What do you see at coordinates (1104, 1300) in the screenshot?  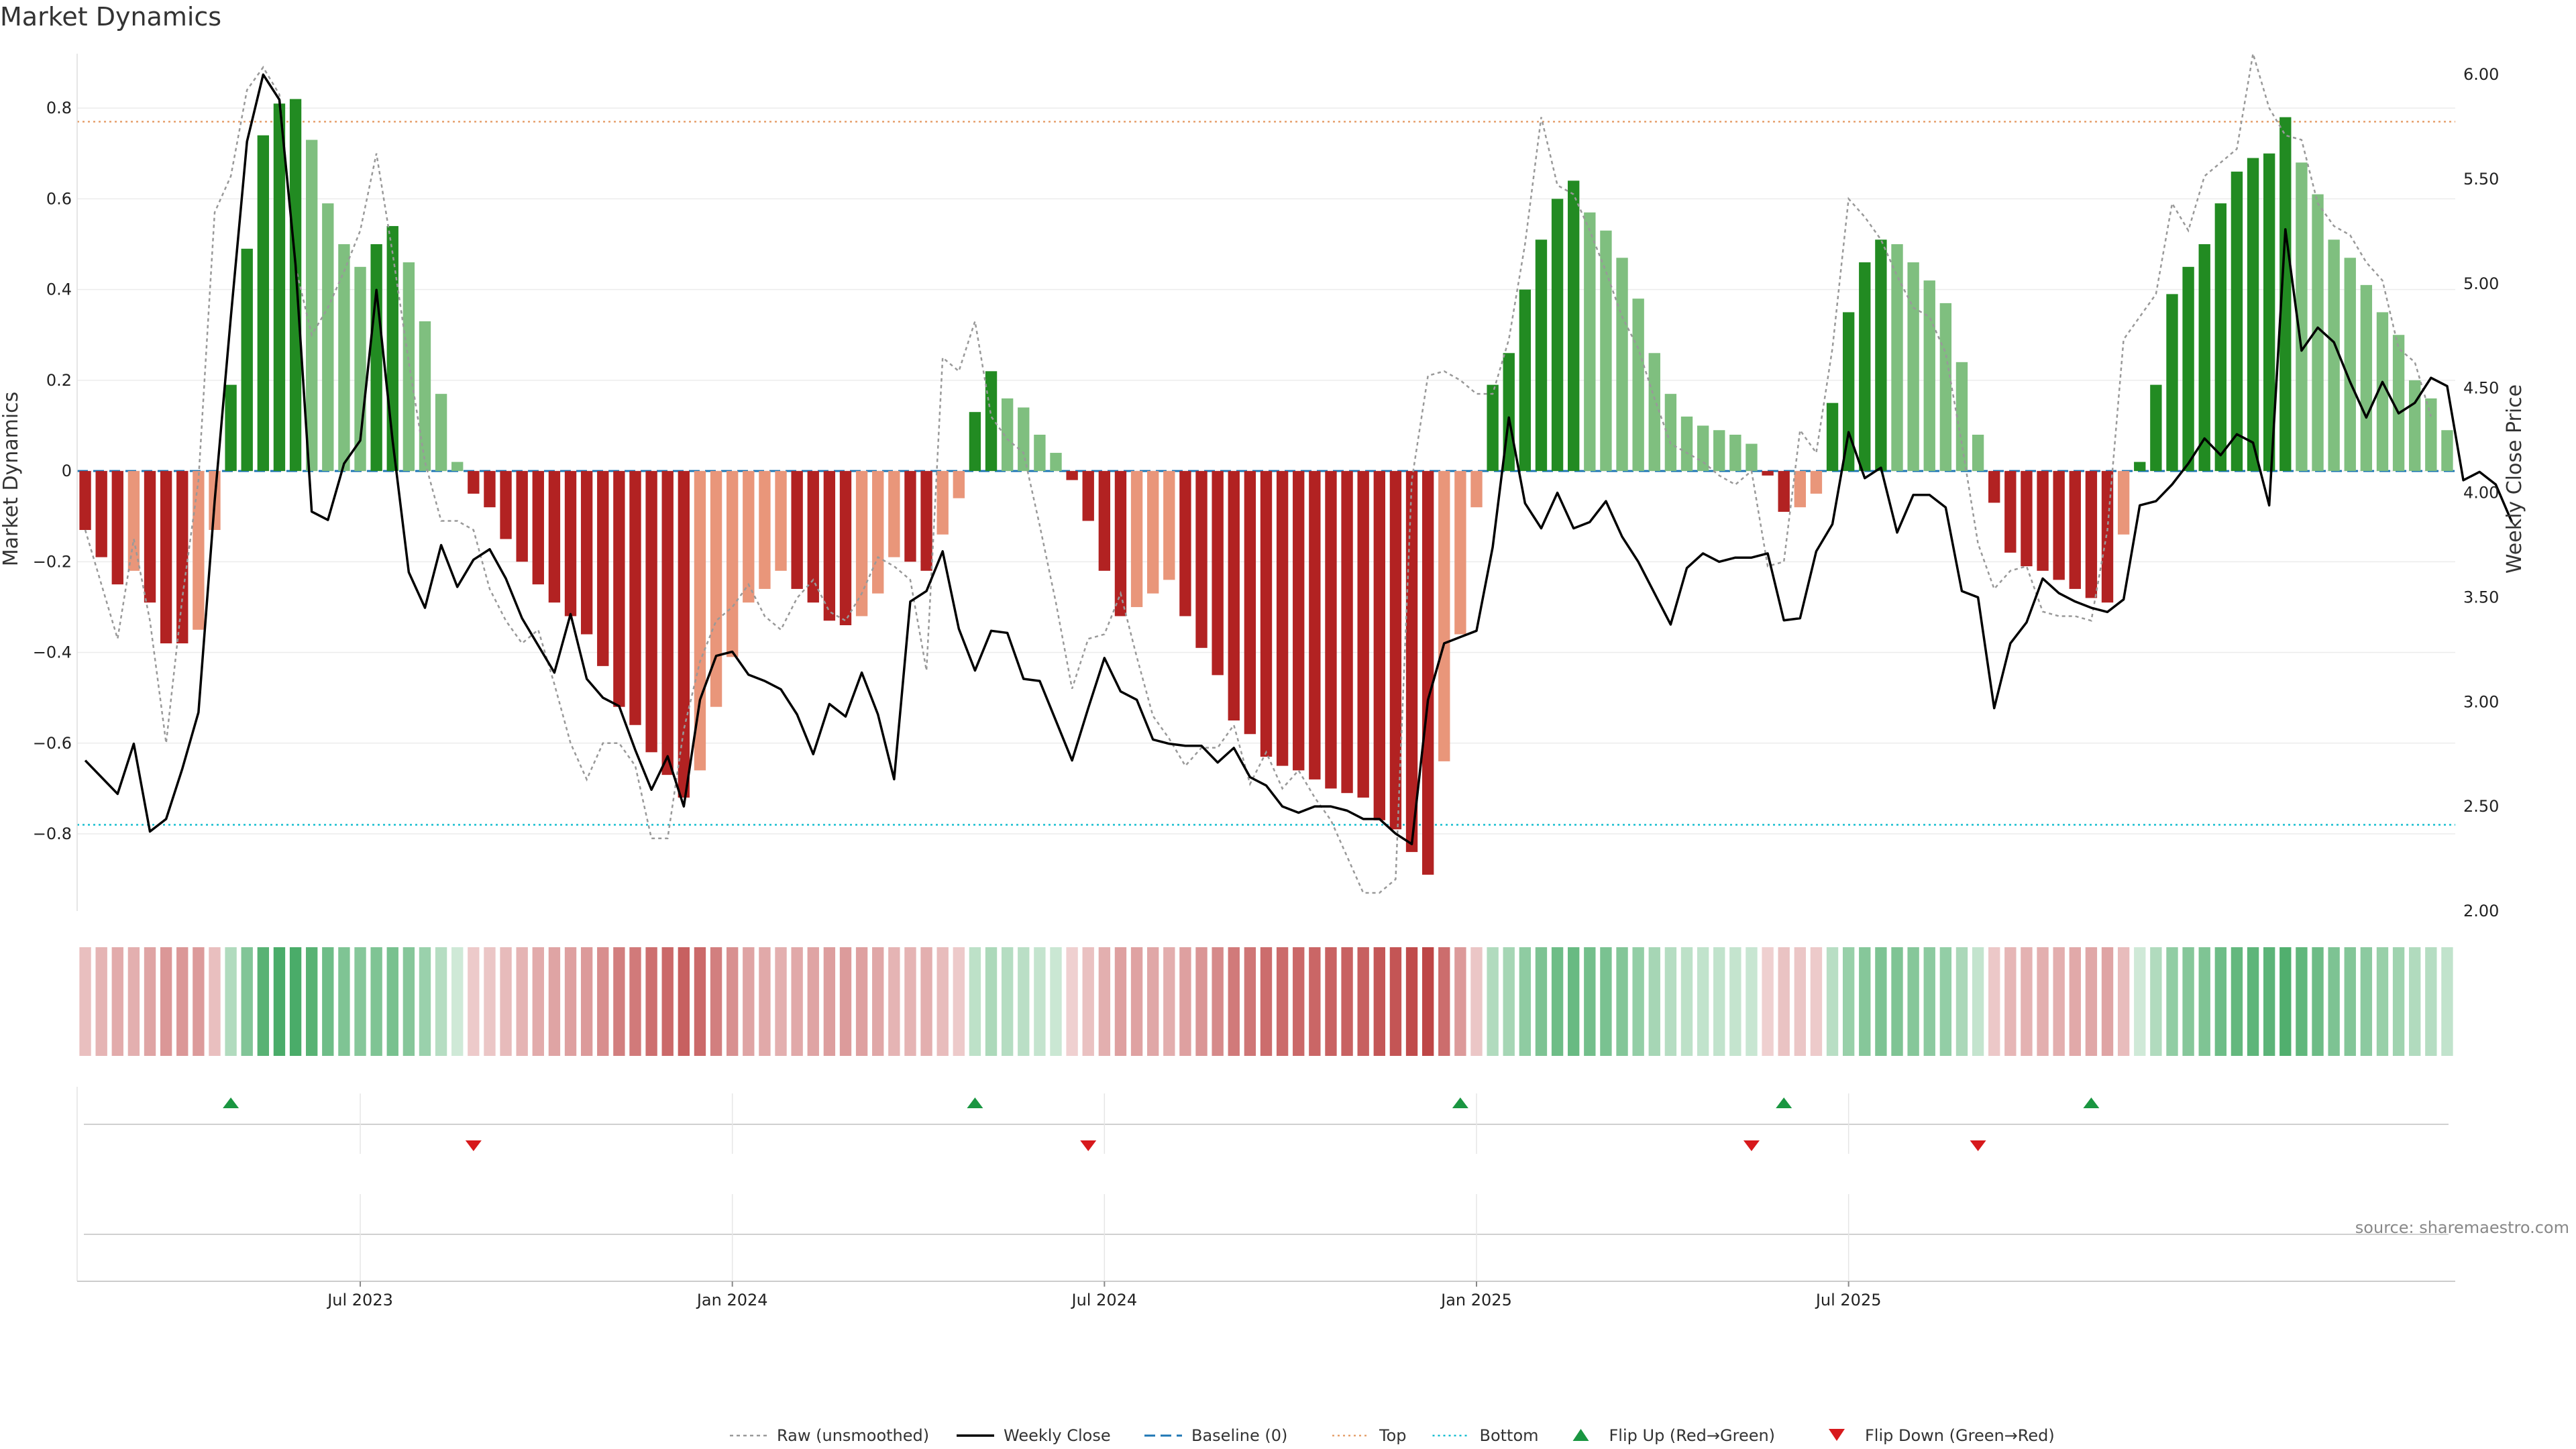 I see `x-tick-label: Jul 2024` at bounding box center [1104, 1300].